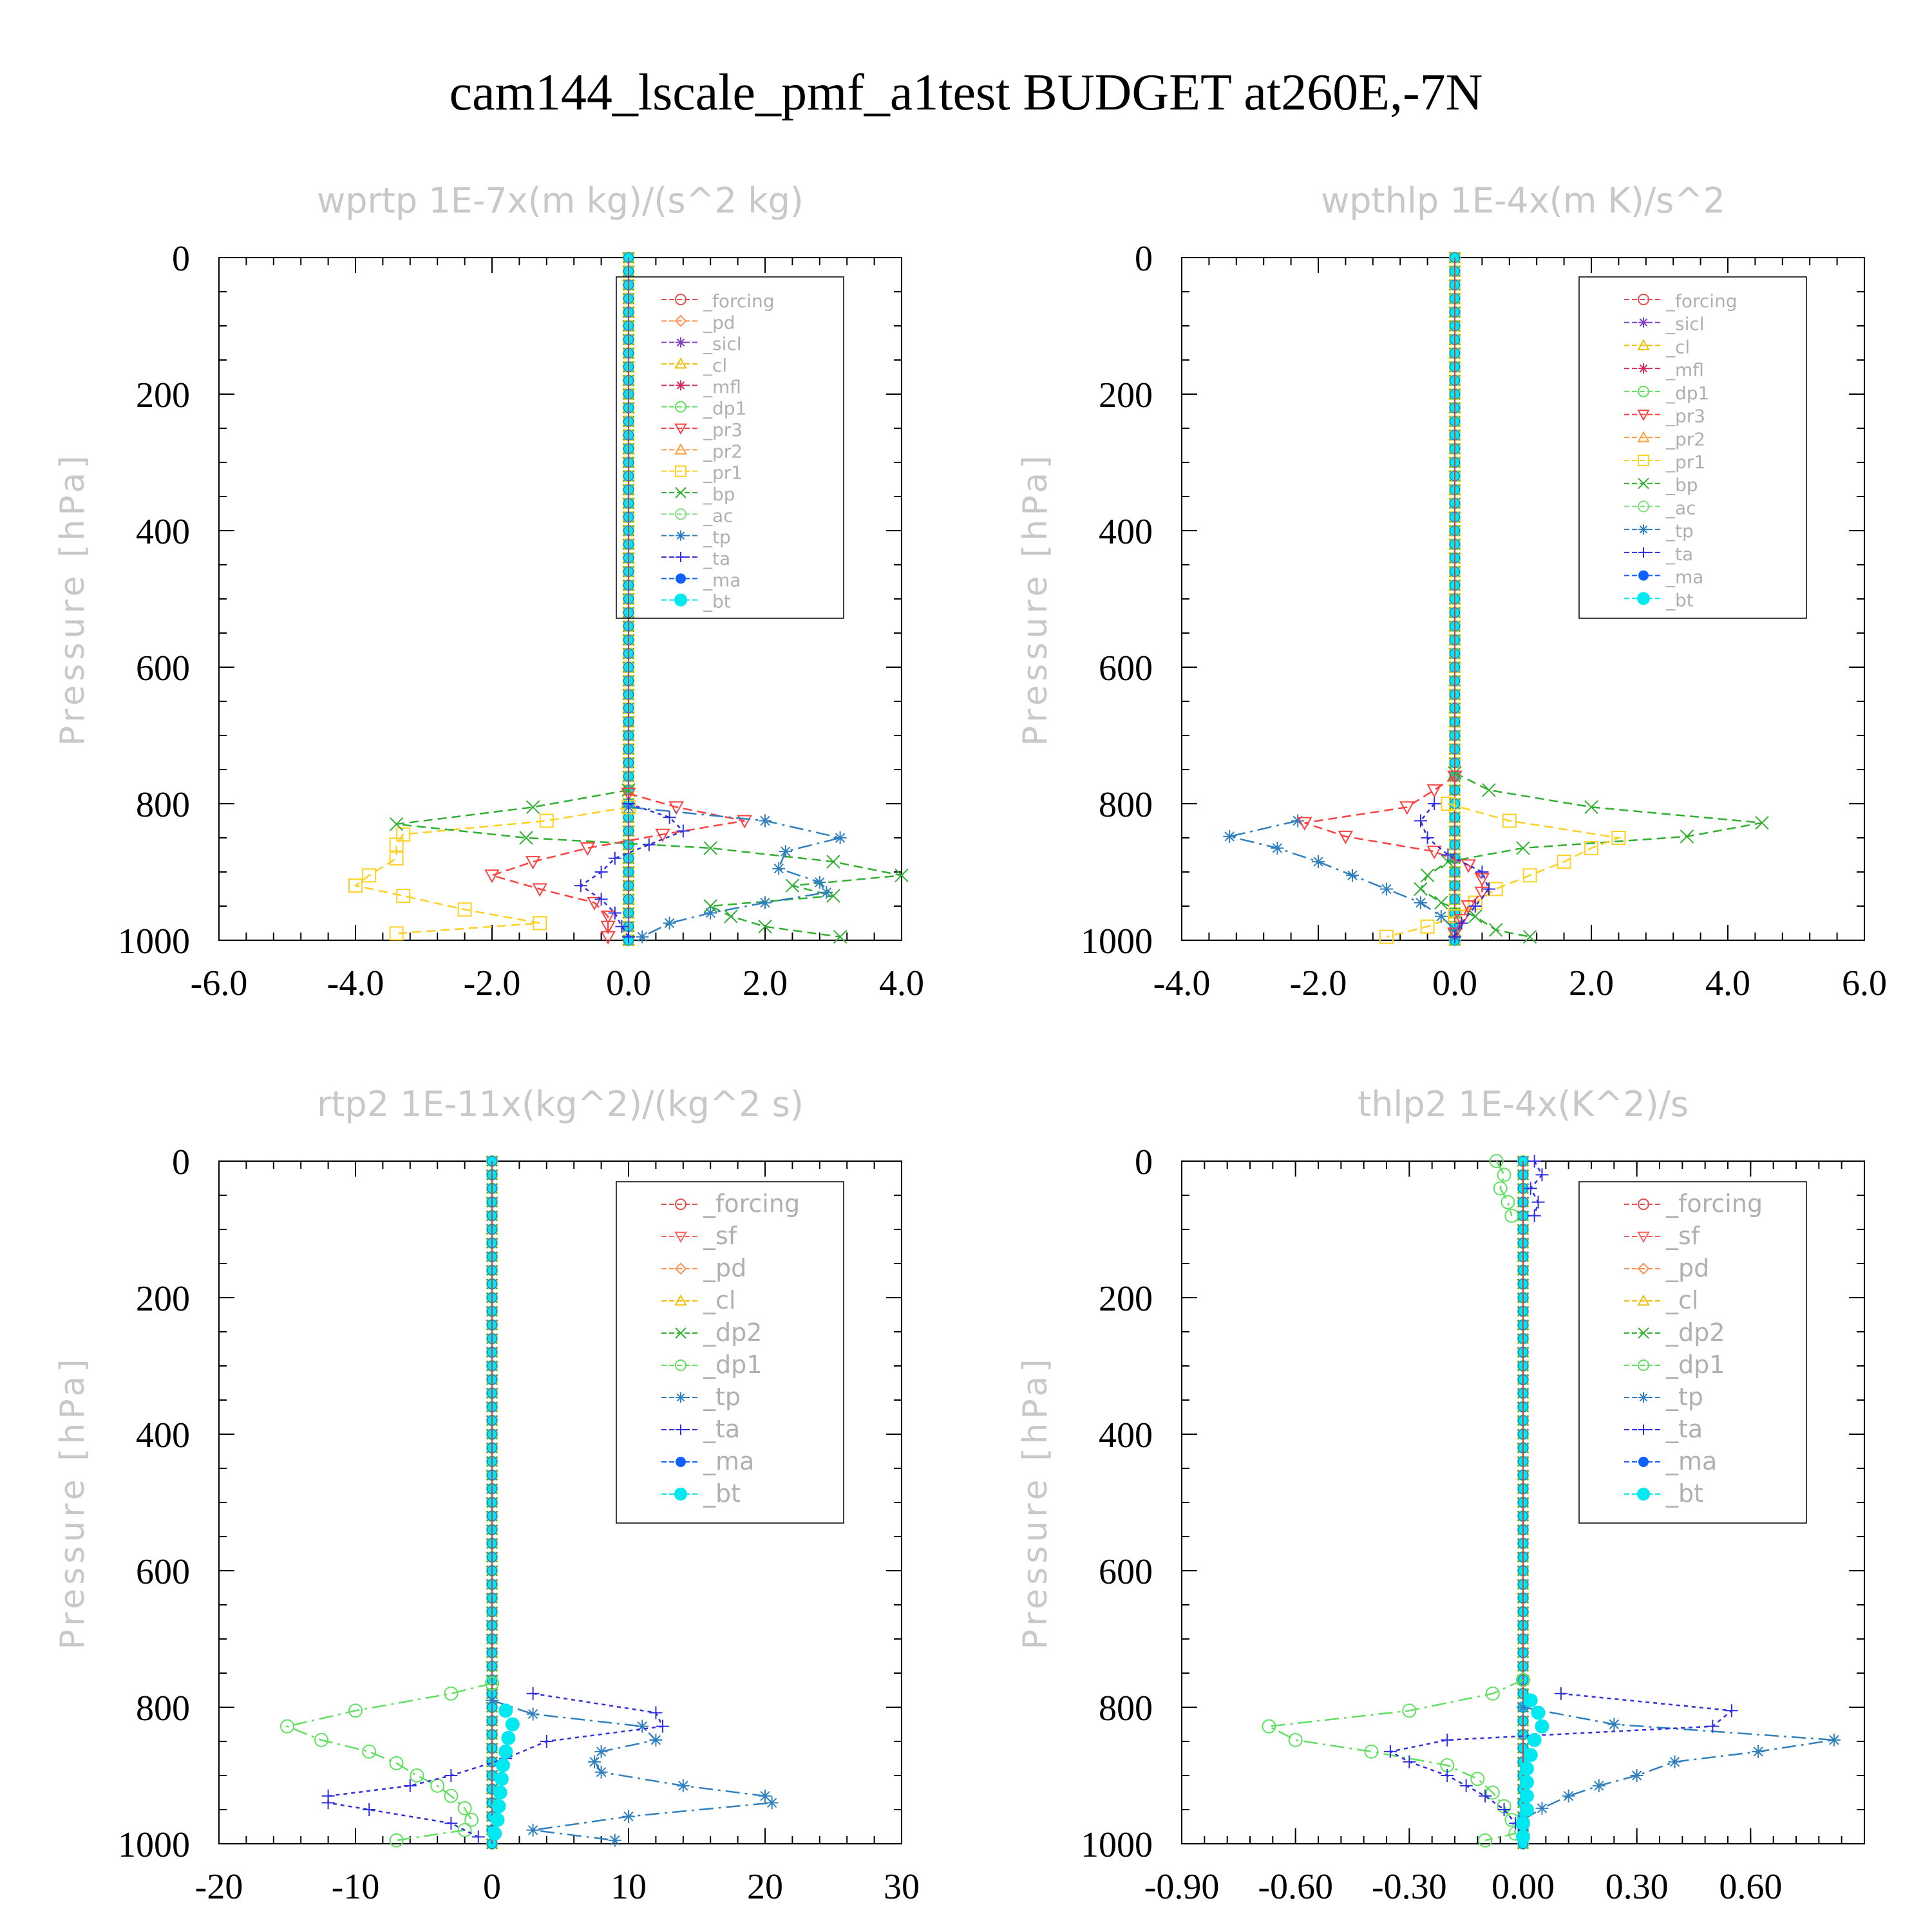 Image resolution: width=1932 pixels, height=1932 pixels. What do you see at coordinates (765, 1887) in the screenshot?
I see `x-tick-label: 20` at bounding box center [765, 1887].